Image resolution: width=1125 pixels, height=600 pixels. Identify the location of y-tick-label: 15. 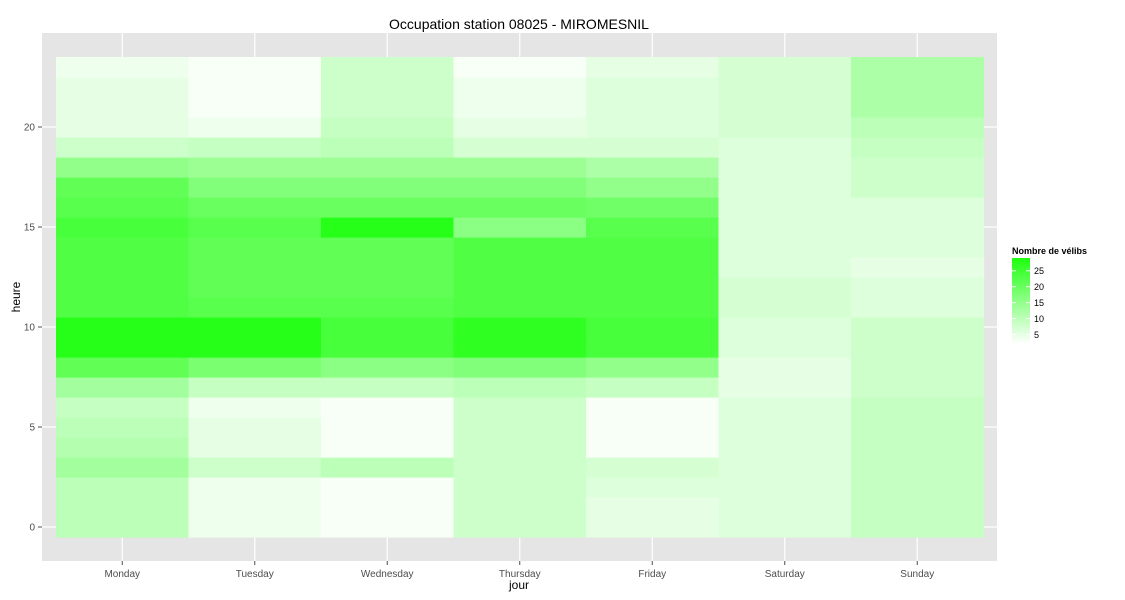
(30, 228).